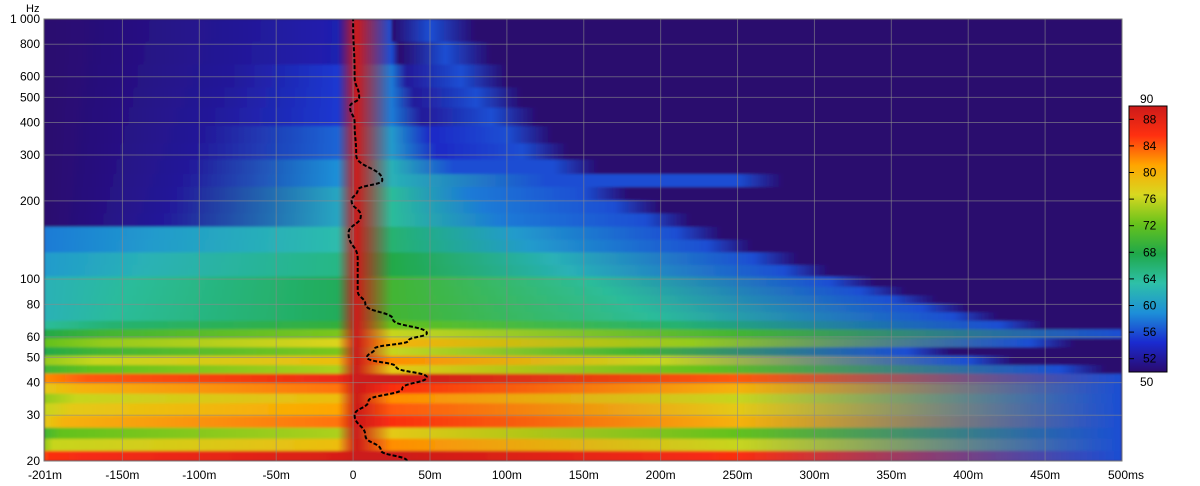 This screenshot has height=486, width=1200. Describe the element at coordinates (1126, 475) in the screenshot. I see `x-tick-label: 500ms` at that location.